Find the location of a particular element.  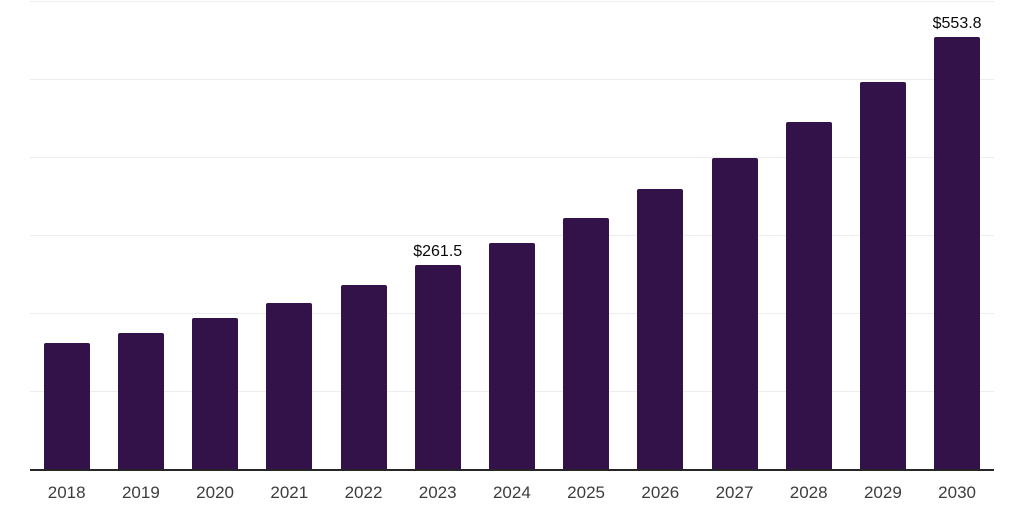

bar-value-label-2023: $261.5 is located at coordinates (438, 252).